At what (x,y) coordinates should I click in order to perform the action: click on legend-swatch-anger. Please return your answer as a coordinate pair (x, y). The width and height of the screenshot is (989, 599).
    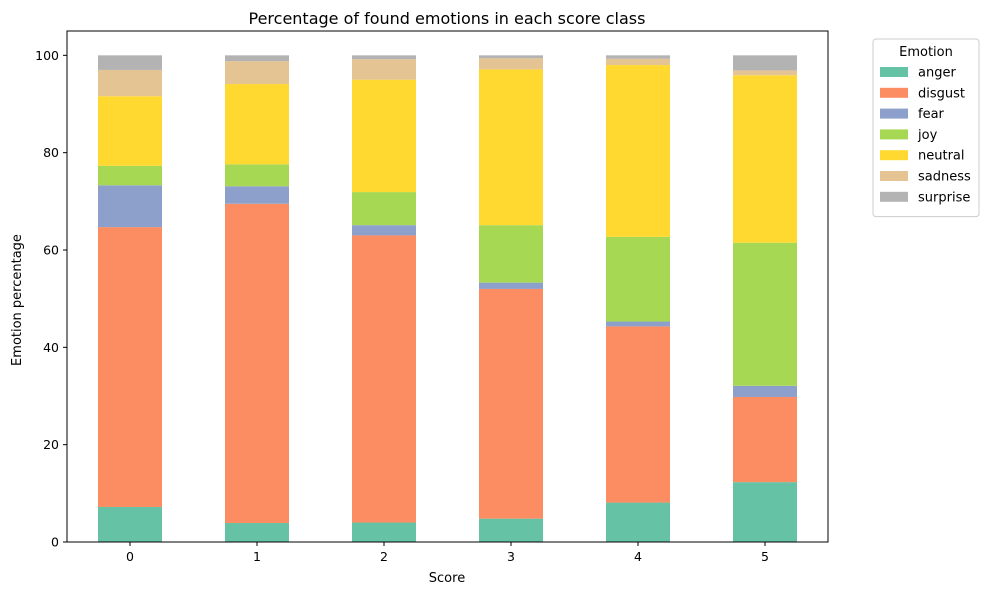
    Looking at the image, I should click on (894, 72).